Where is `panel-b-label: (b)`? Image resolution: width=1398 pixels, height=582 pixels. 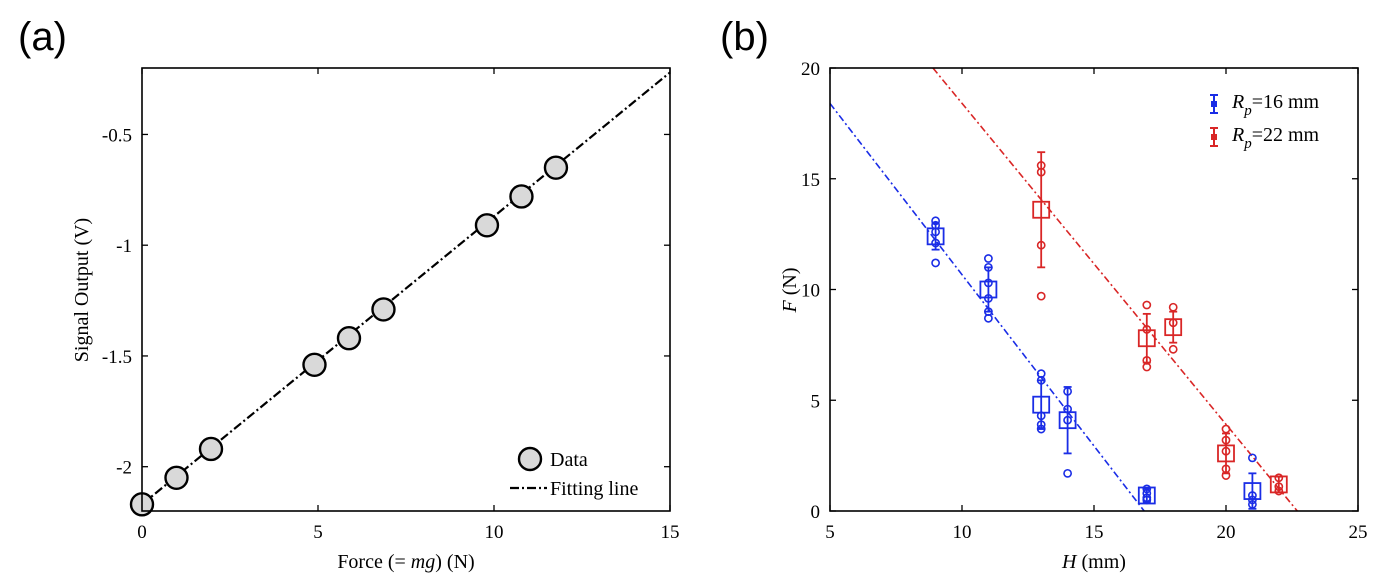
panel-b-label: (b) is located at coordinates (744, 37).